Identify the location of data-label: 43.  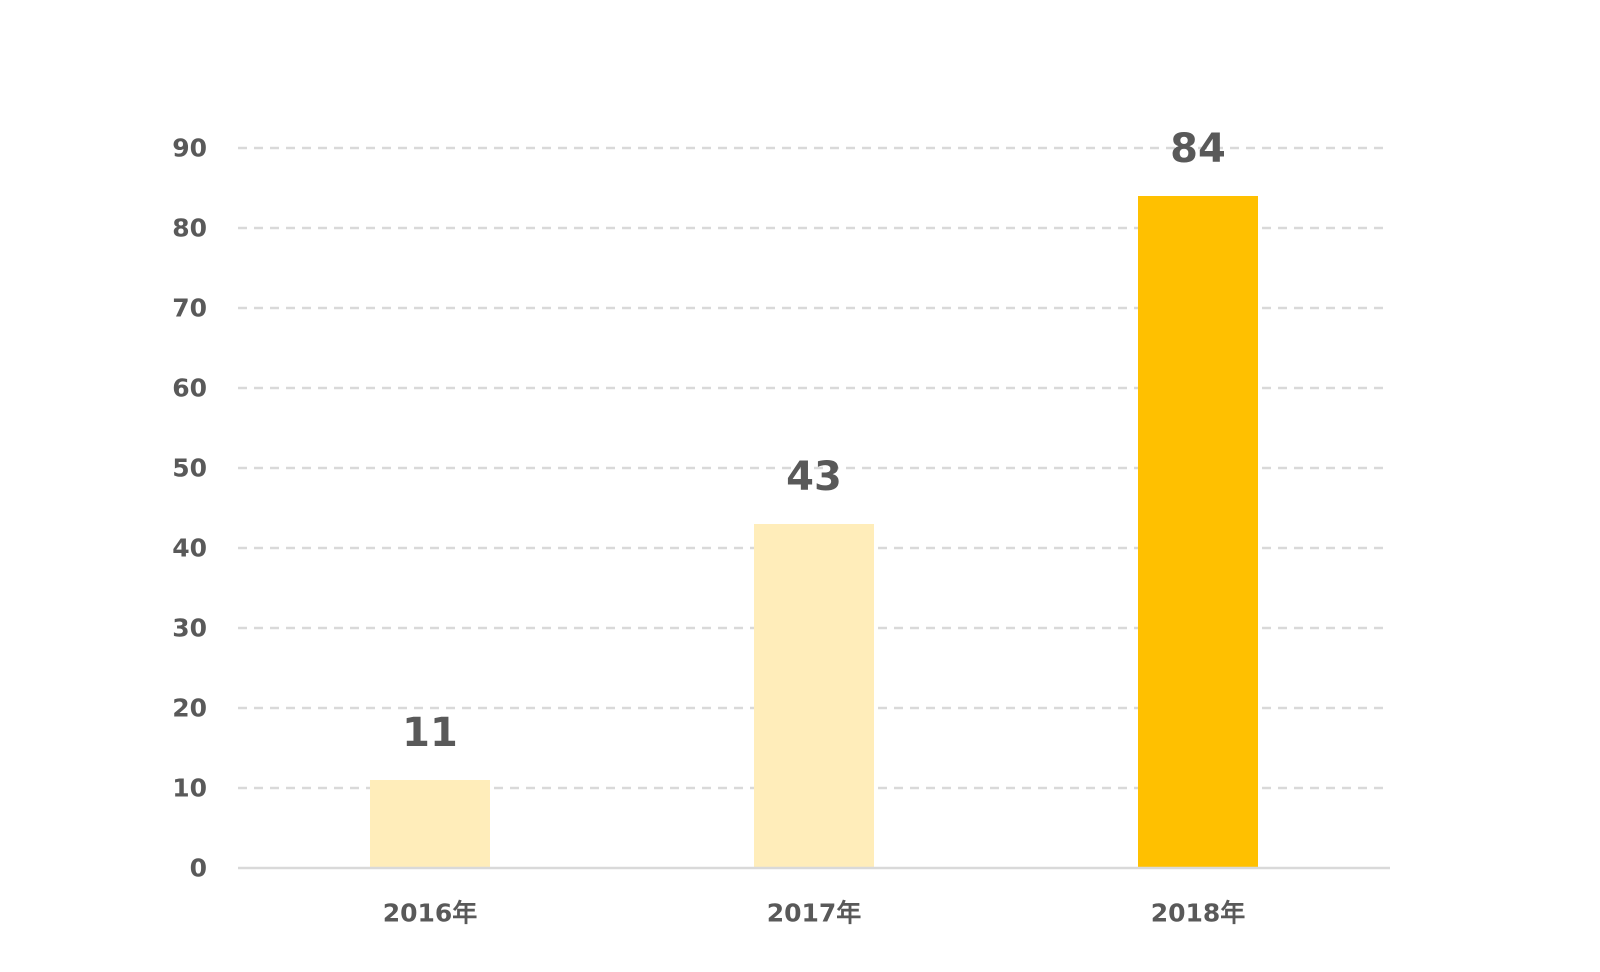
(814, 477).